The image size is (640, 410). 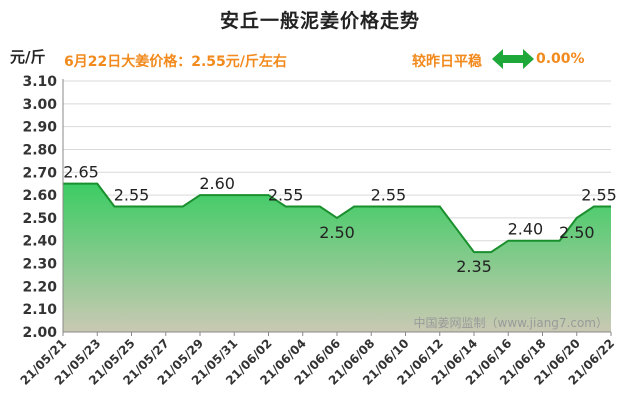 I want to click on y-tick-label: 3.10, so click(x=39, y=82).